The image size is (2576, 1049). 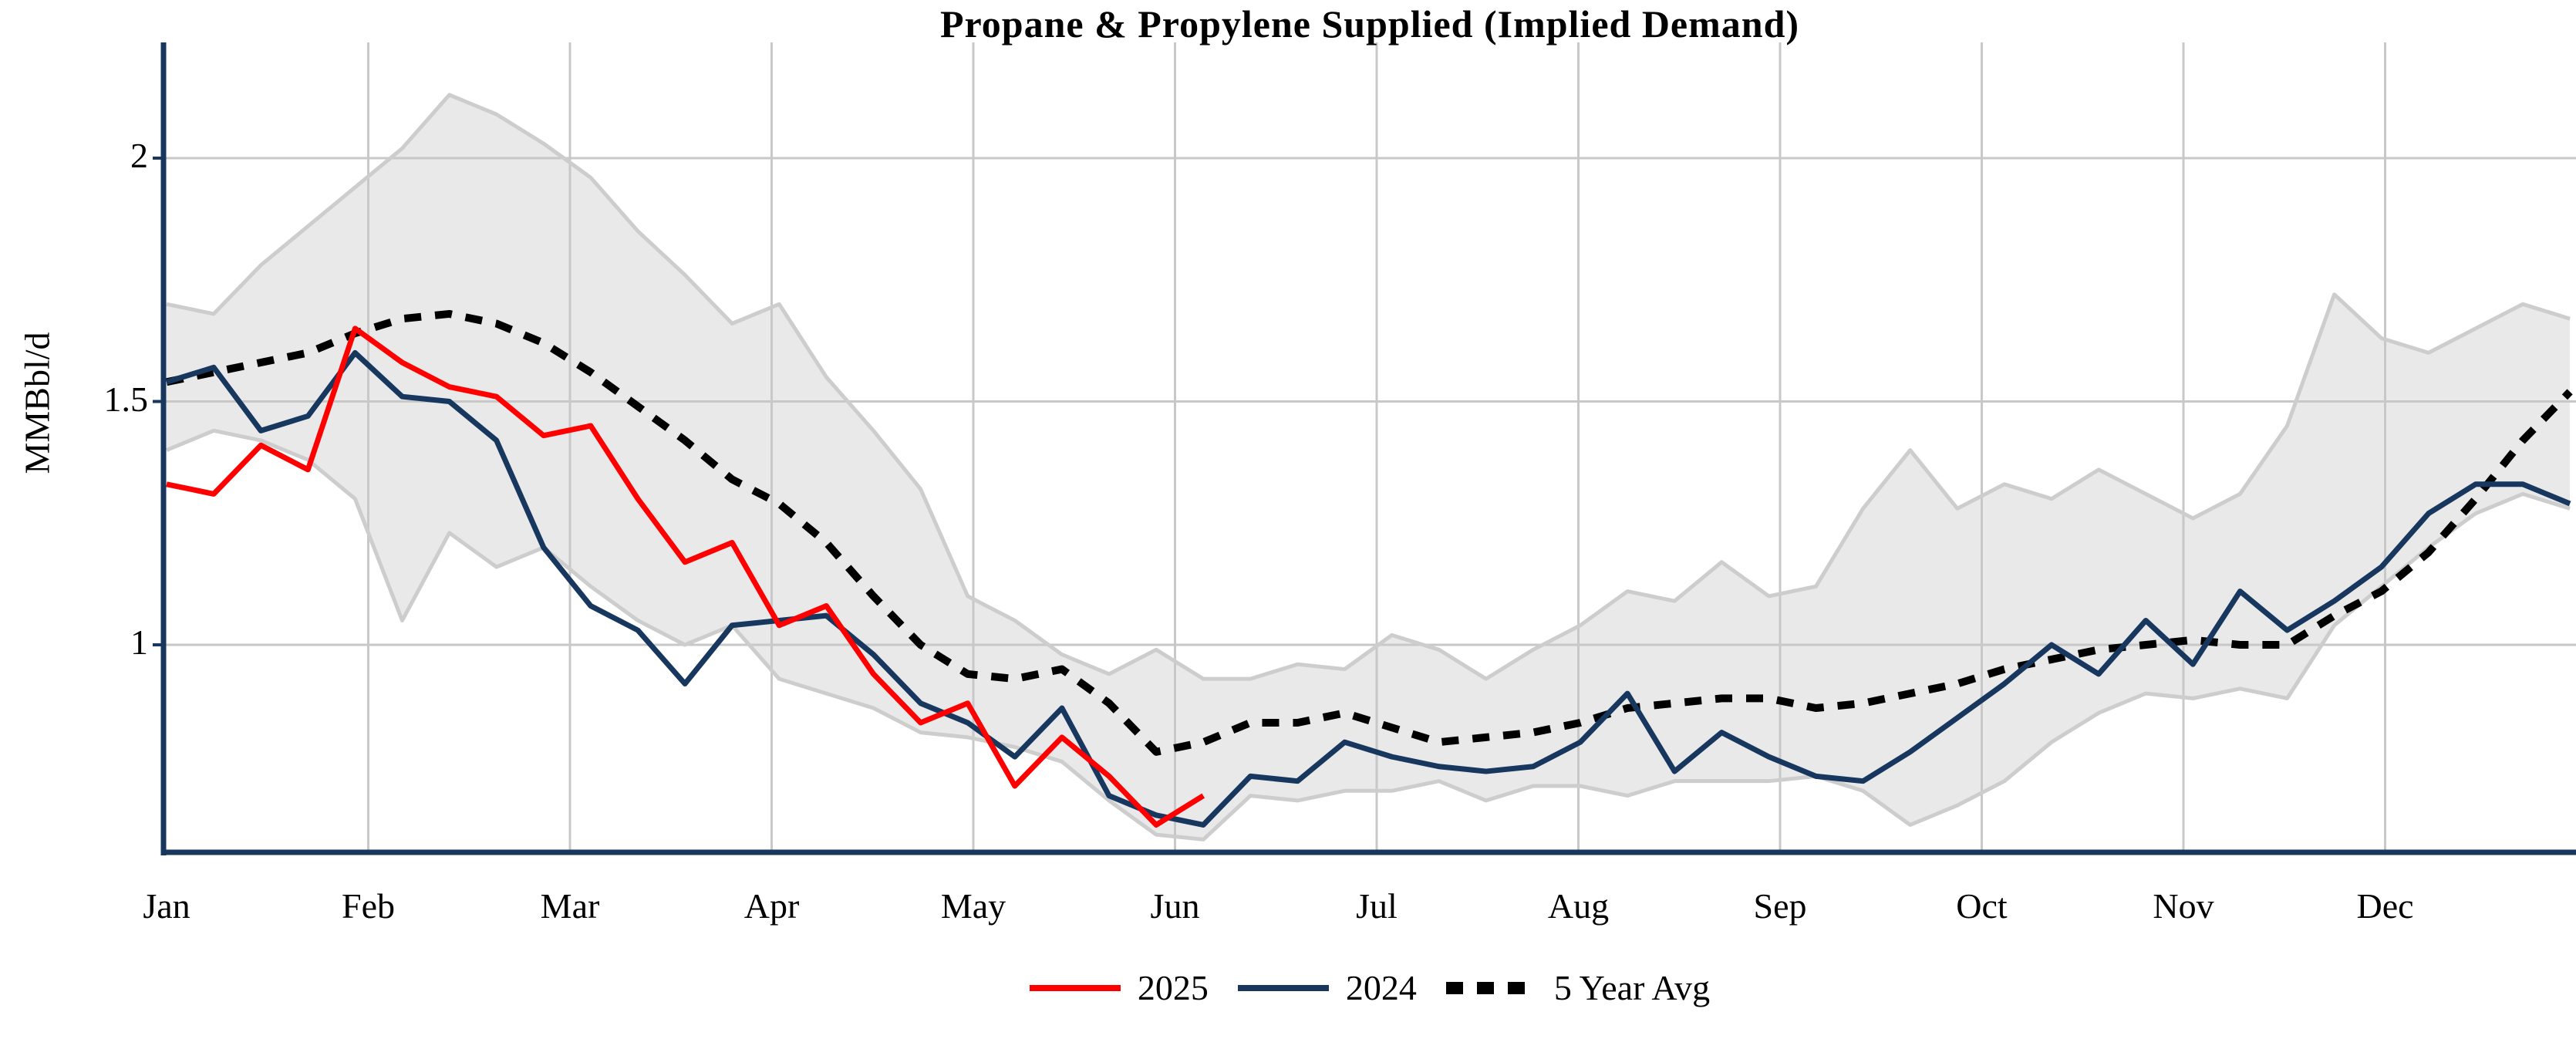 I want to click on x-tick-label-dec: Dec, so click(x=2385, y=906).